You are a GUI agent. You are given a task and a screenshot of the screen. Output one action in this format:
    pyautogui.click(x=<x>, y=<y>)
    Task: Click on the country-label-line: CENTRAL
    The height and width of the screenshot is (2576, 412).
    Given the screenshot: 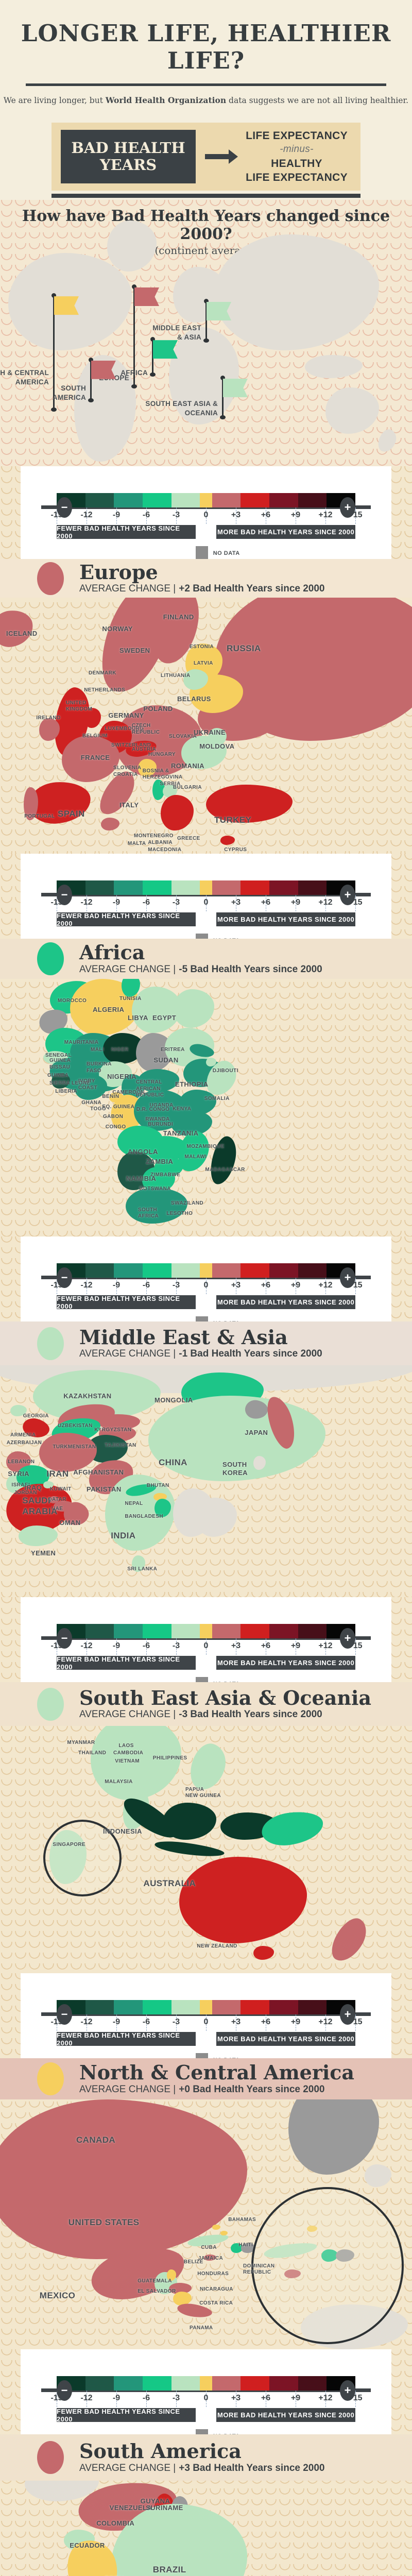 What is the action you would take?
    pyautogui.click(x=149, y=1082)
    